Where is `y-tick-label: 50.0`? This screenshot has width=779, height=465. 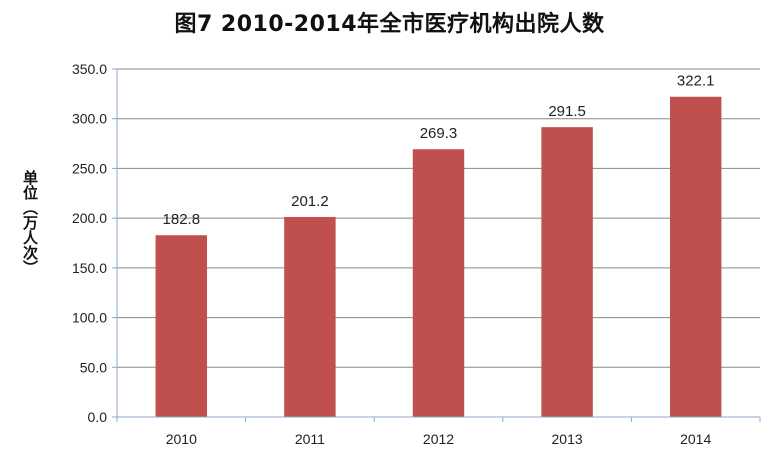
y-tick-label: 50.0 is located at coordinates (93, 367).